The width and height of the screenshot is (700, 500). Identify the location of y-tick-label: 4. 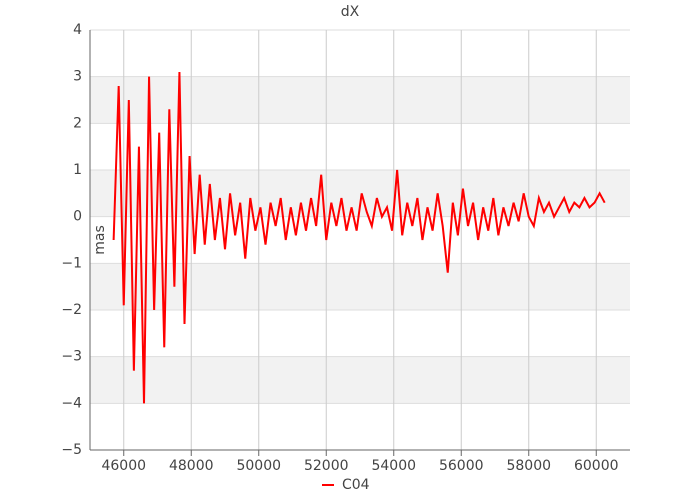
(77, 30).